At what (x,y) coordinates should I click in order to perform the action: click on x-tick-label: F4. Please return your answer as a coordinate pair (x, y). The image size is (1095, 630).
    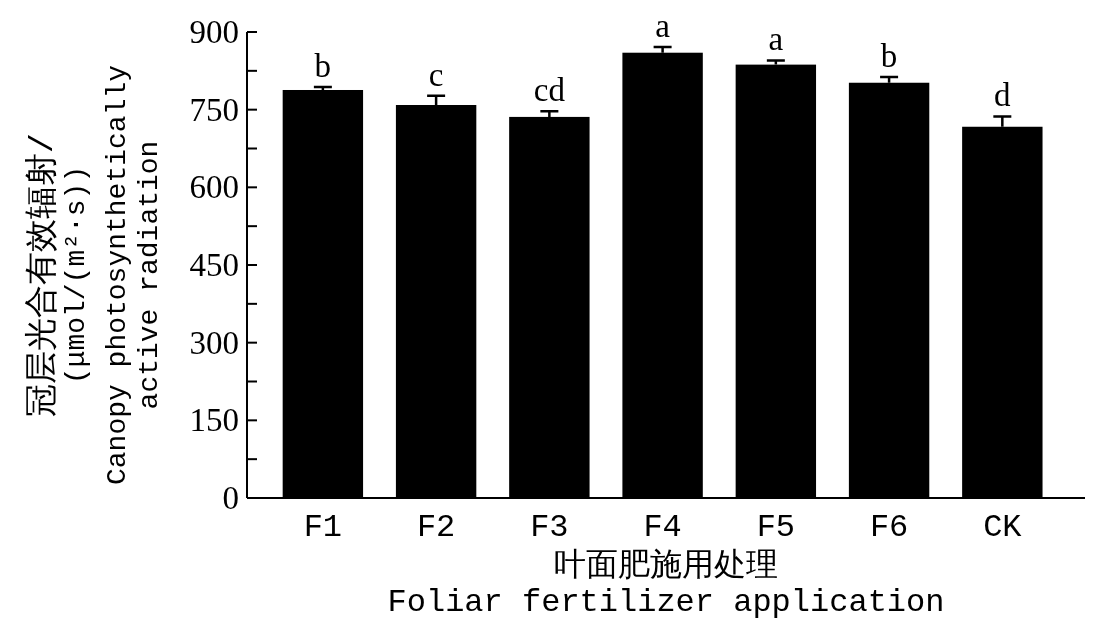
    Looking at the image, I should click on (662, 527).